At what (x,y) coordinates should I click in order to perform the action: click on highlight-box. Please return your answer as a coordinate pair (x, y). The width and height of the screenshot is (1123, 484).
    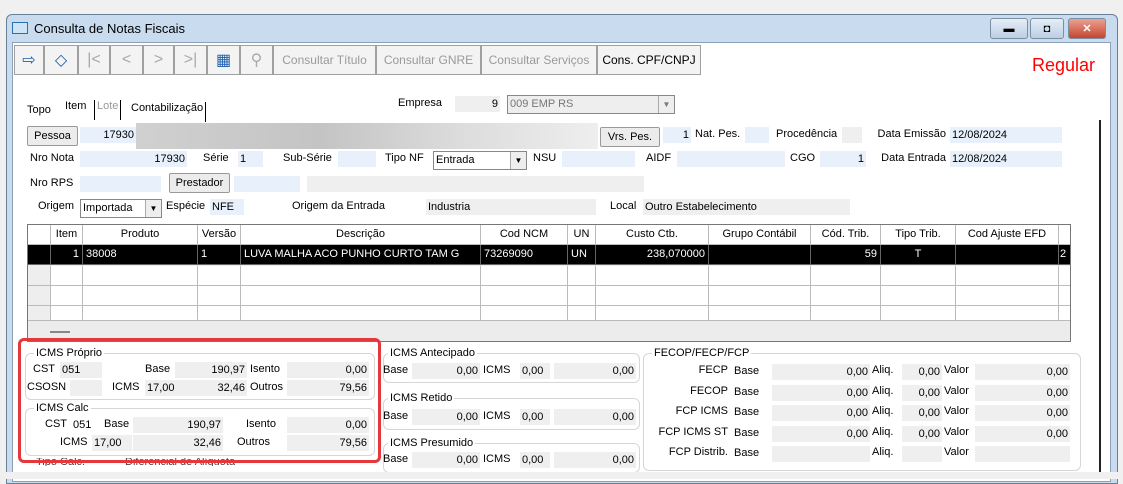
    Looking at the image, I should click on (199, 400).